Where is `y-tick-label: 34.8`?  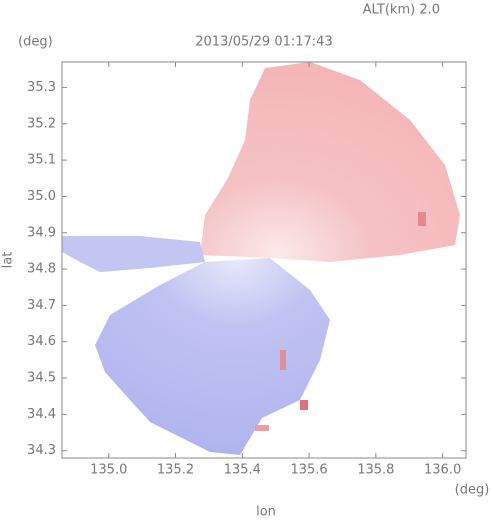
y-tick-label: 34.8 is located at coordinates (41, 269).